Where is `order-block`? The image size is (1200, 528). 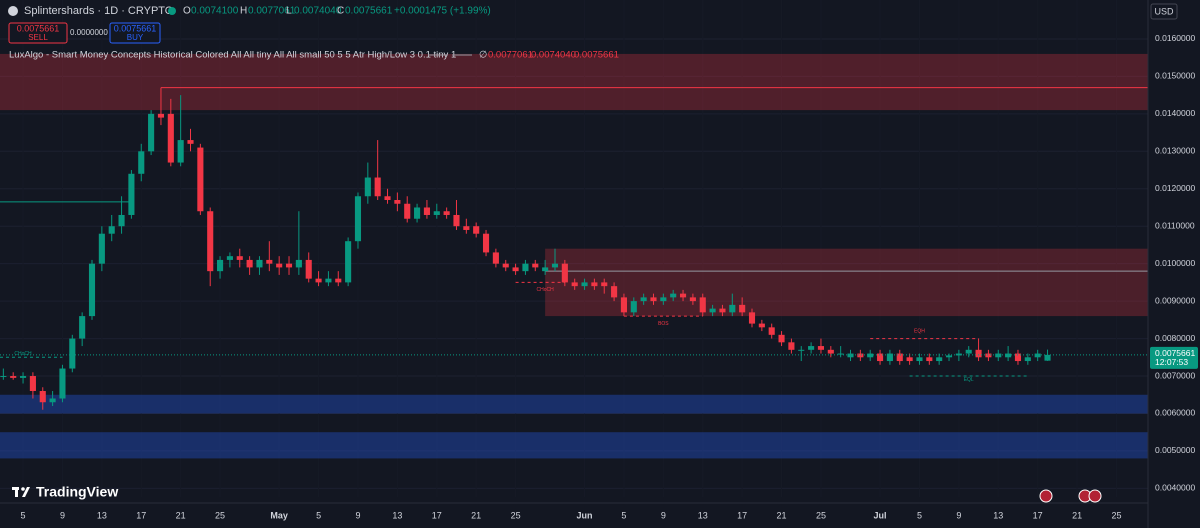
order-block is located at coordinates (846, 282).